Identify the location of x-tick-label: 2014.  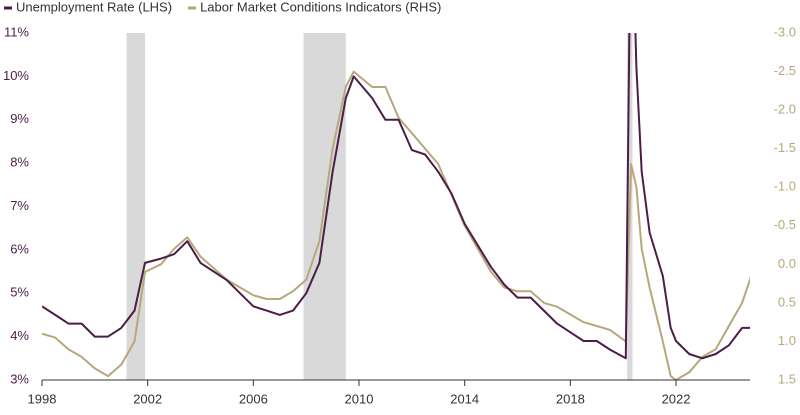
(464, 398).